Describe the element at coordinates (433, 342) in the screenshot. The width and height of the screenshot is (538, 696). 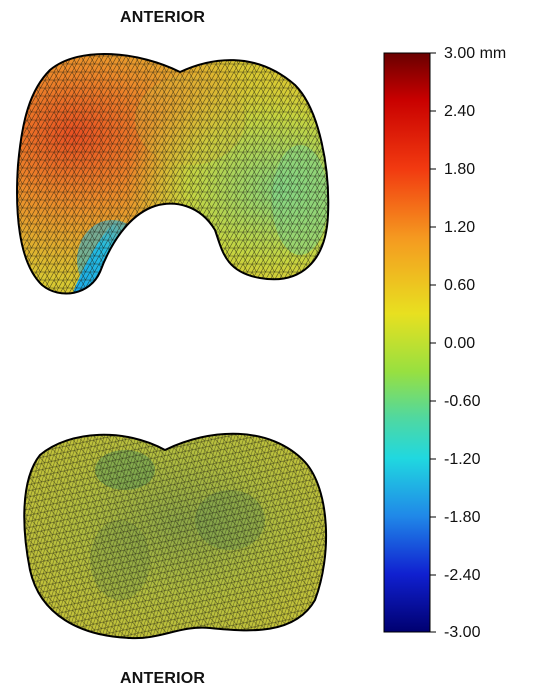
I see `colorbar-ticks` at that location.